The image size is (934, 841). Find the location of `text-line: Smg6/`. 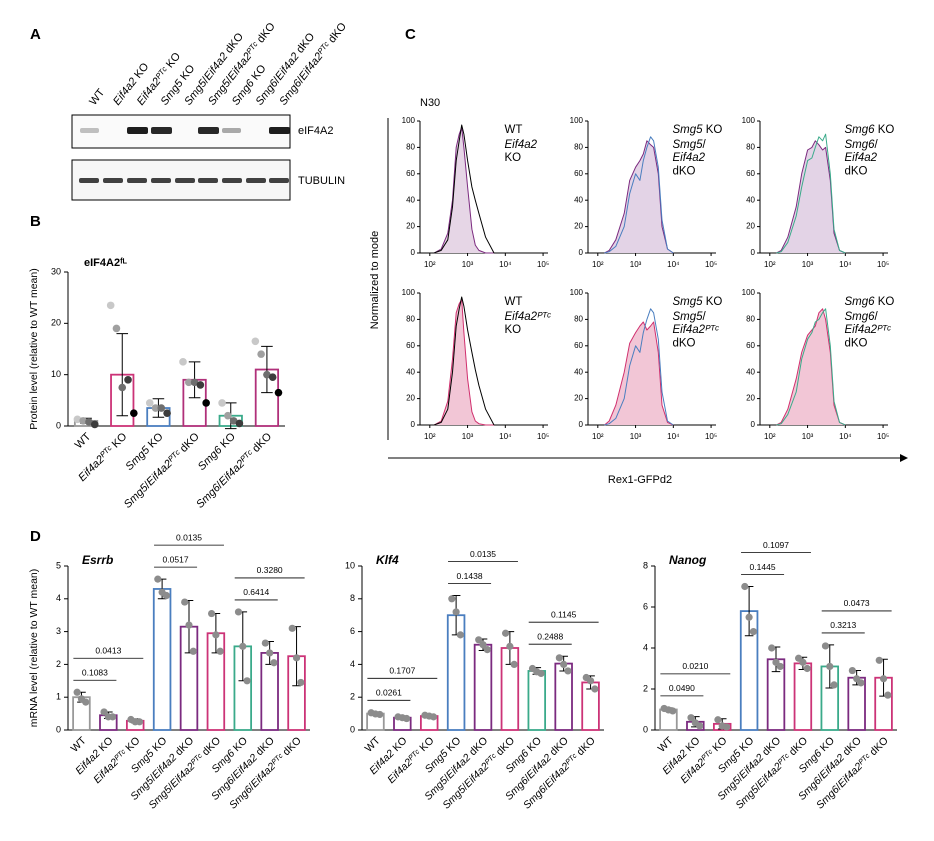

text-line: Smg6/ is located at coordinates (861, 317).